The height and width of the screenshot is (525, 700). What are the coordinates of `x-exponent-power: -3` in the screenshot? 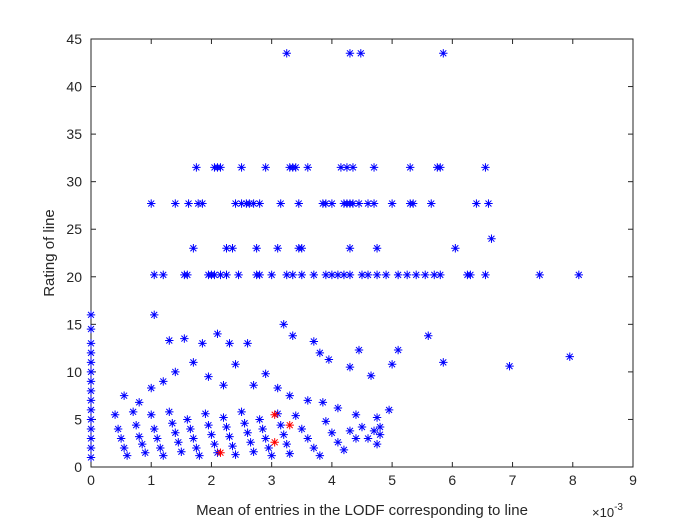 It's located at (618, 507).